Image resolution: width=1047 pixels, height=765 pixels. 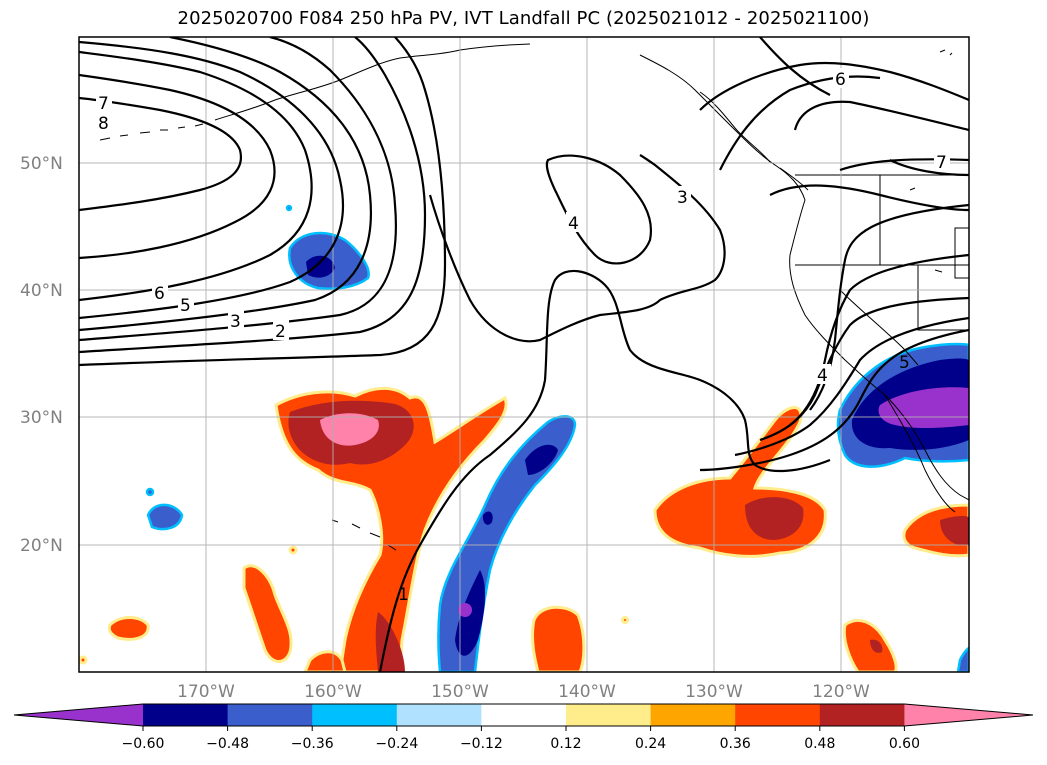 I want to click on colorbar-extend-max, so click(x=968, y=715).